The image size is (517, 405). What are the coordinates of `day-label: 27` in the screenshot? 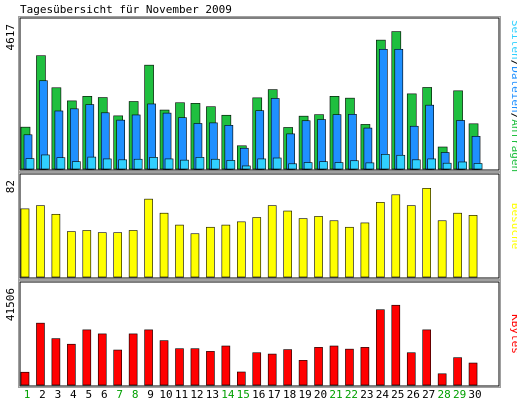 It's located at (428, 394).